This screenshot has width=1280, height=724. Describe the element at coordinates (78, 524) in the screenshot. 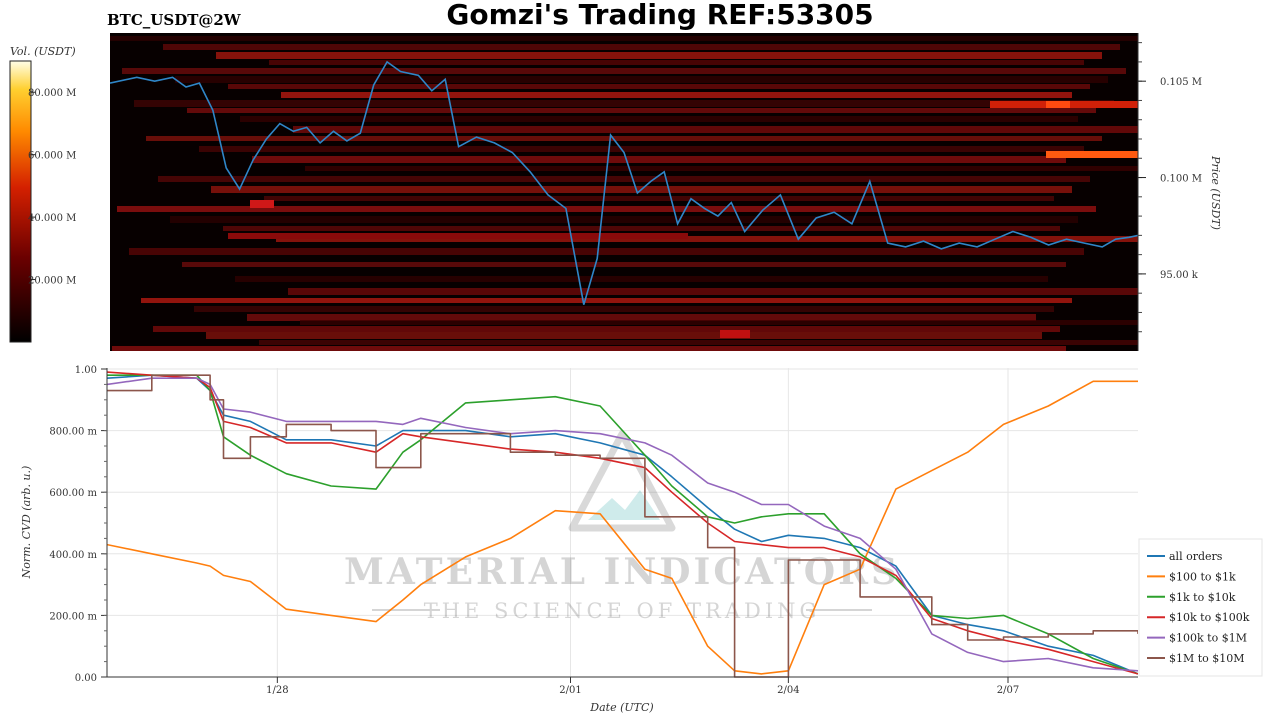

I see `cvd-y-ticks: 0.00 200.00 m 400.00 m 600.00 m 800.00 m 1.00` at that location.